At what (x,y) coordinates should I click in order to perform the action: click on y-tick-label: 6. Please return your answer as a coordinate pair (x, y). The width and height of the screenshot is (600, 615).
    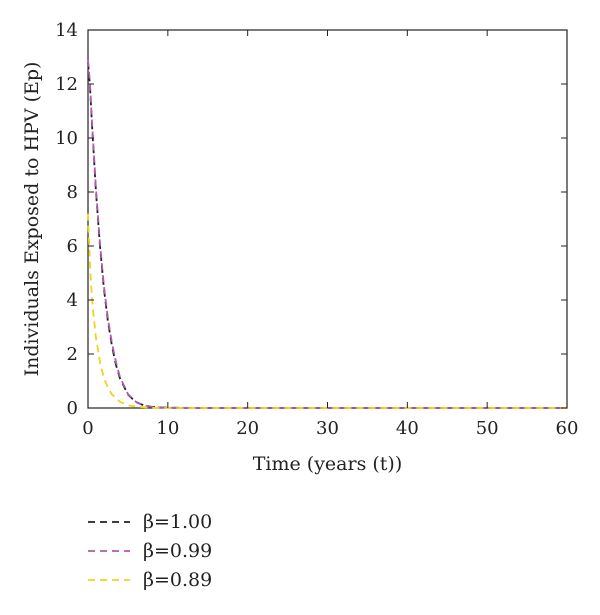
    Looking at the image, I should click on (72, 246).